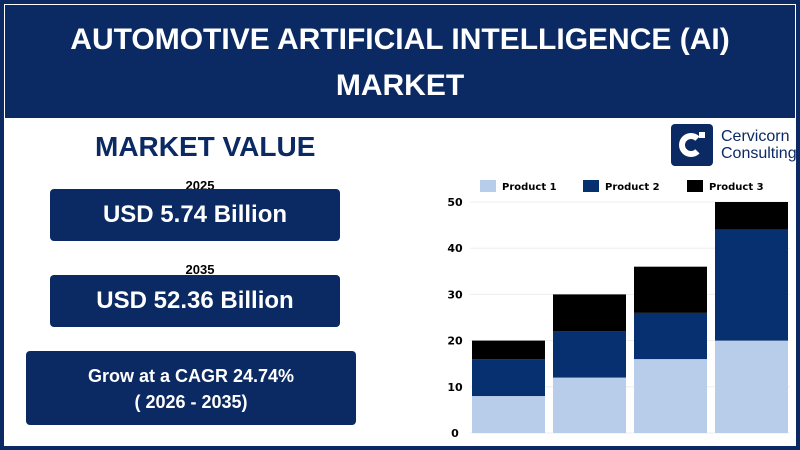  What do you see at coordinates (400, 131) in the screenshot?
I see `title-line-2: SIZE 2026 to 2035` at bounding box center [400, 131].